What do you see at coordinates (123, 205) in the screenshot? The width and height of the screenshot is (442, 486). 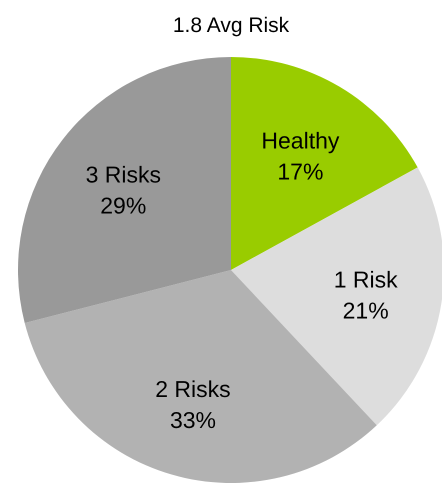 I see `data-label: 29%` at bounding box center [123, 205].